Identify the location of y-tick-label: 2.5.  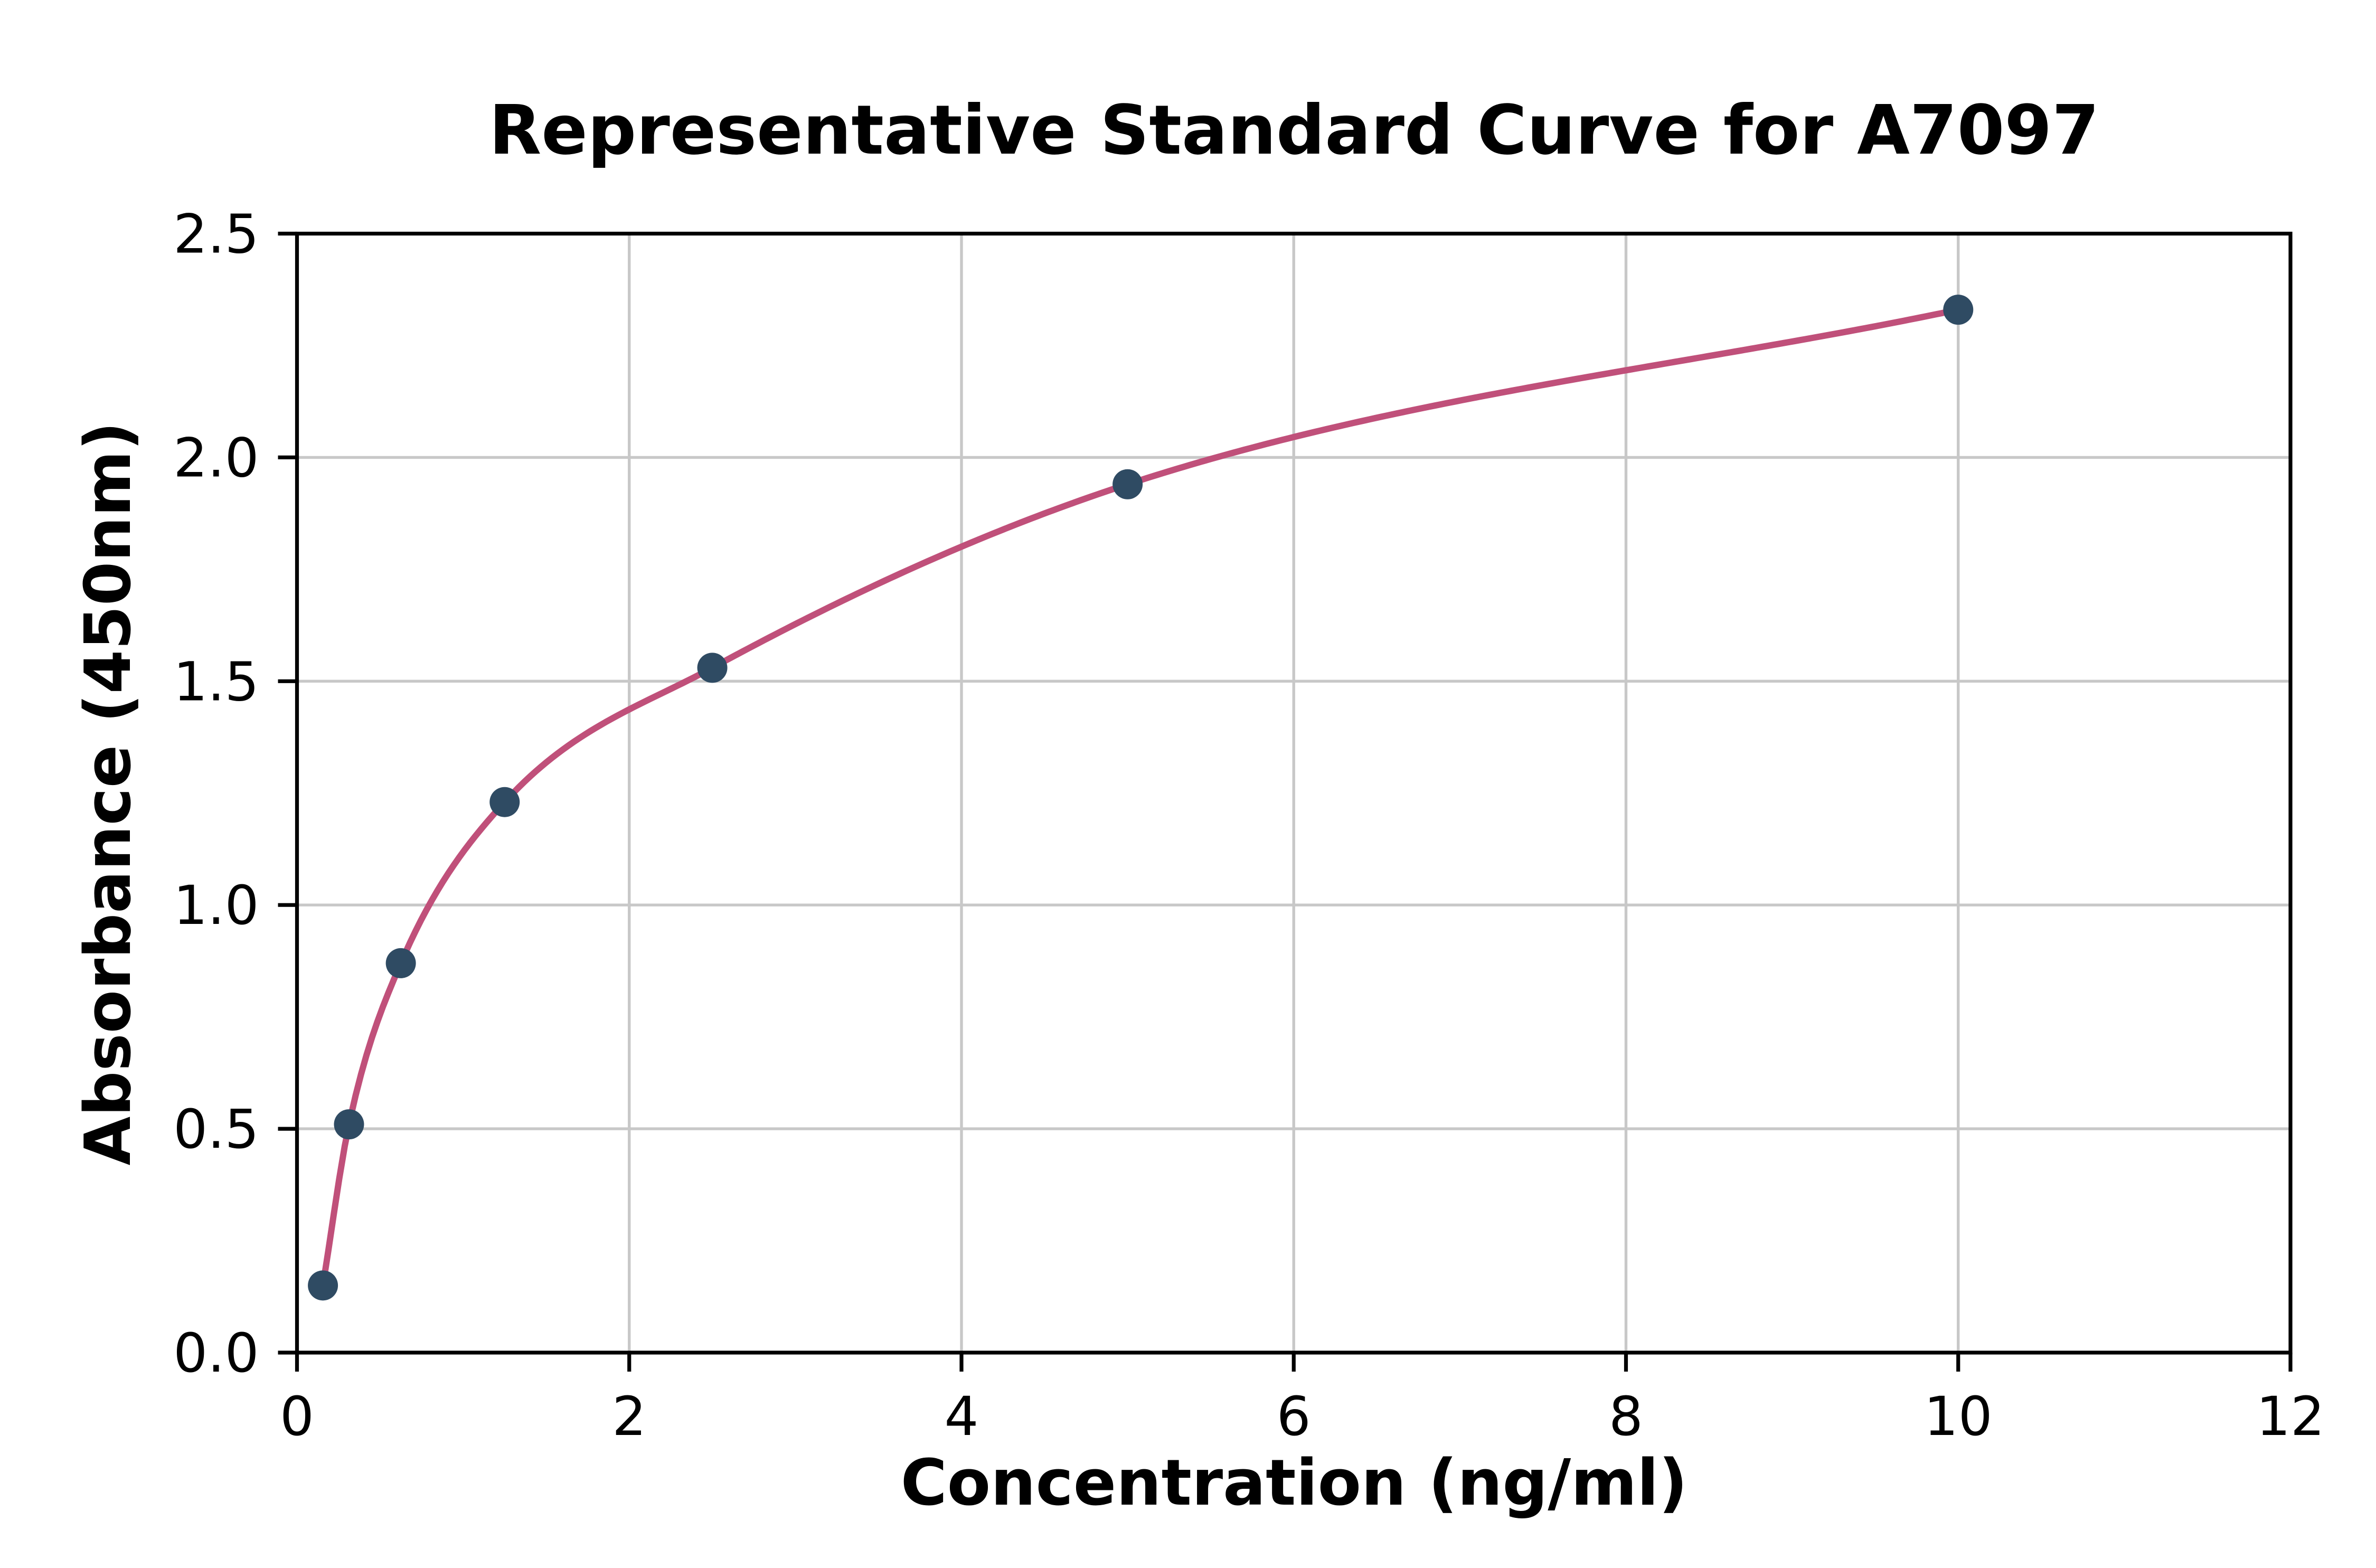
(216, 234).